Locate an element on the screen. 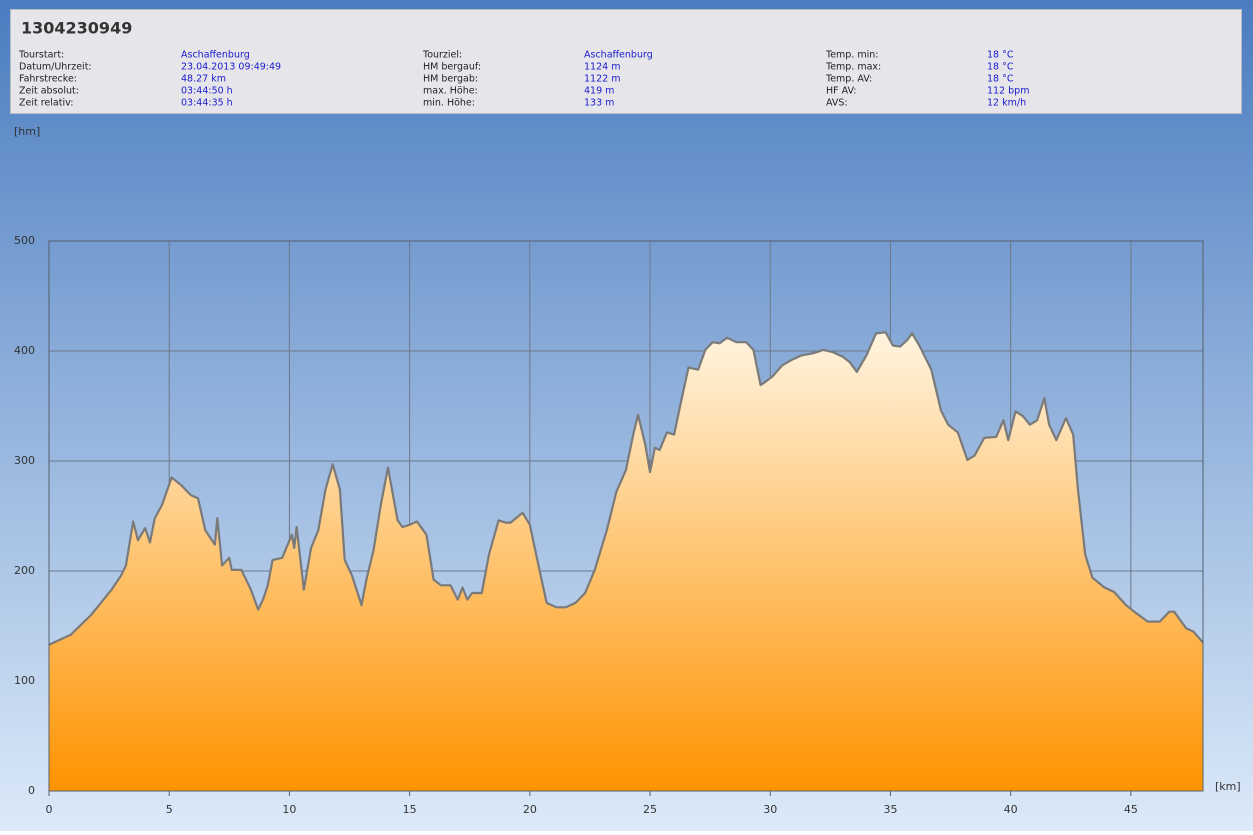  info-label: Fahrstrecke: is located at coordinates (48, 79).